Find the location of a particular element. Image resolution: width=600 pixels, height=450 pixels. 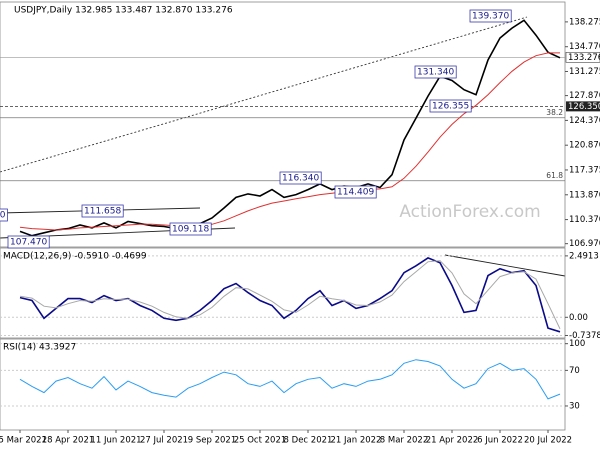

y-tick-label: 2.4913 is located at coordinates (584, 256).